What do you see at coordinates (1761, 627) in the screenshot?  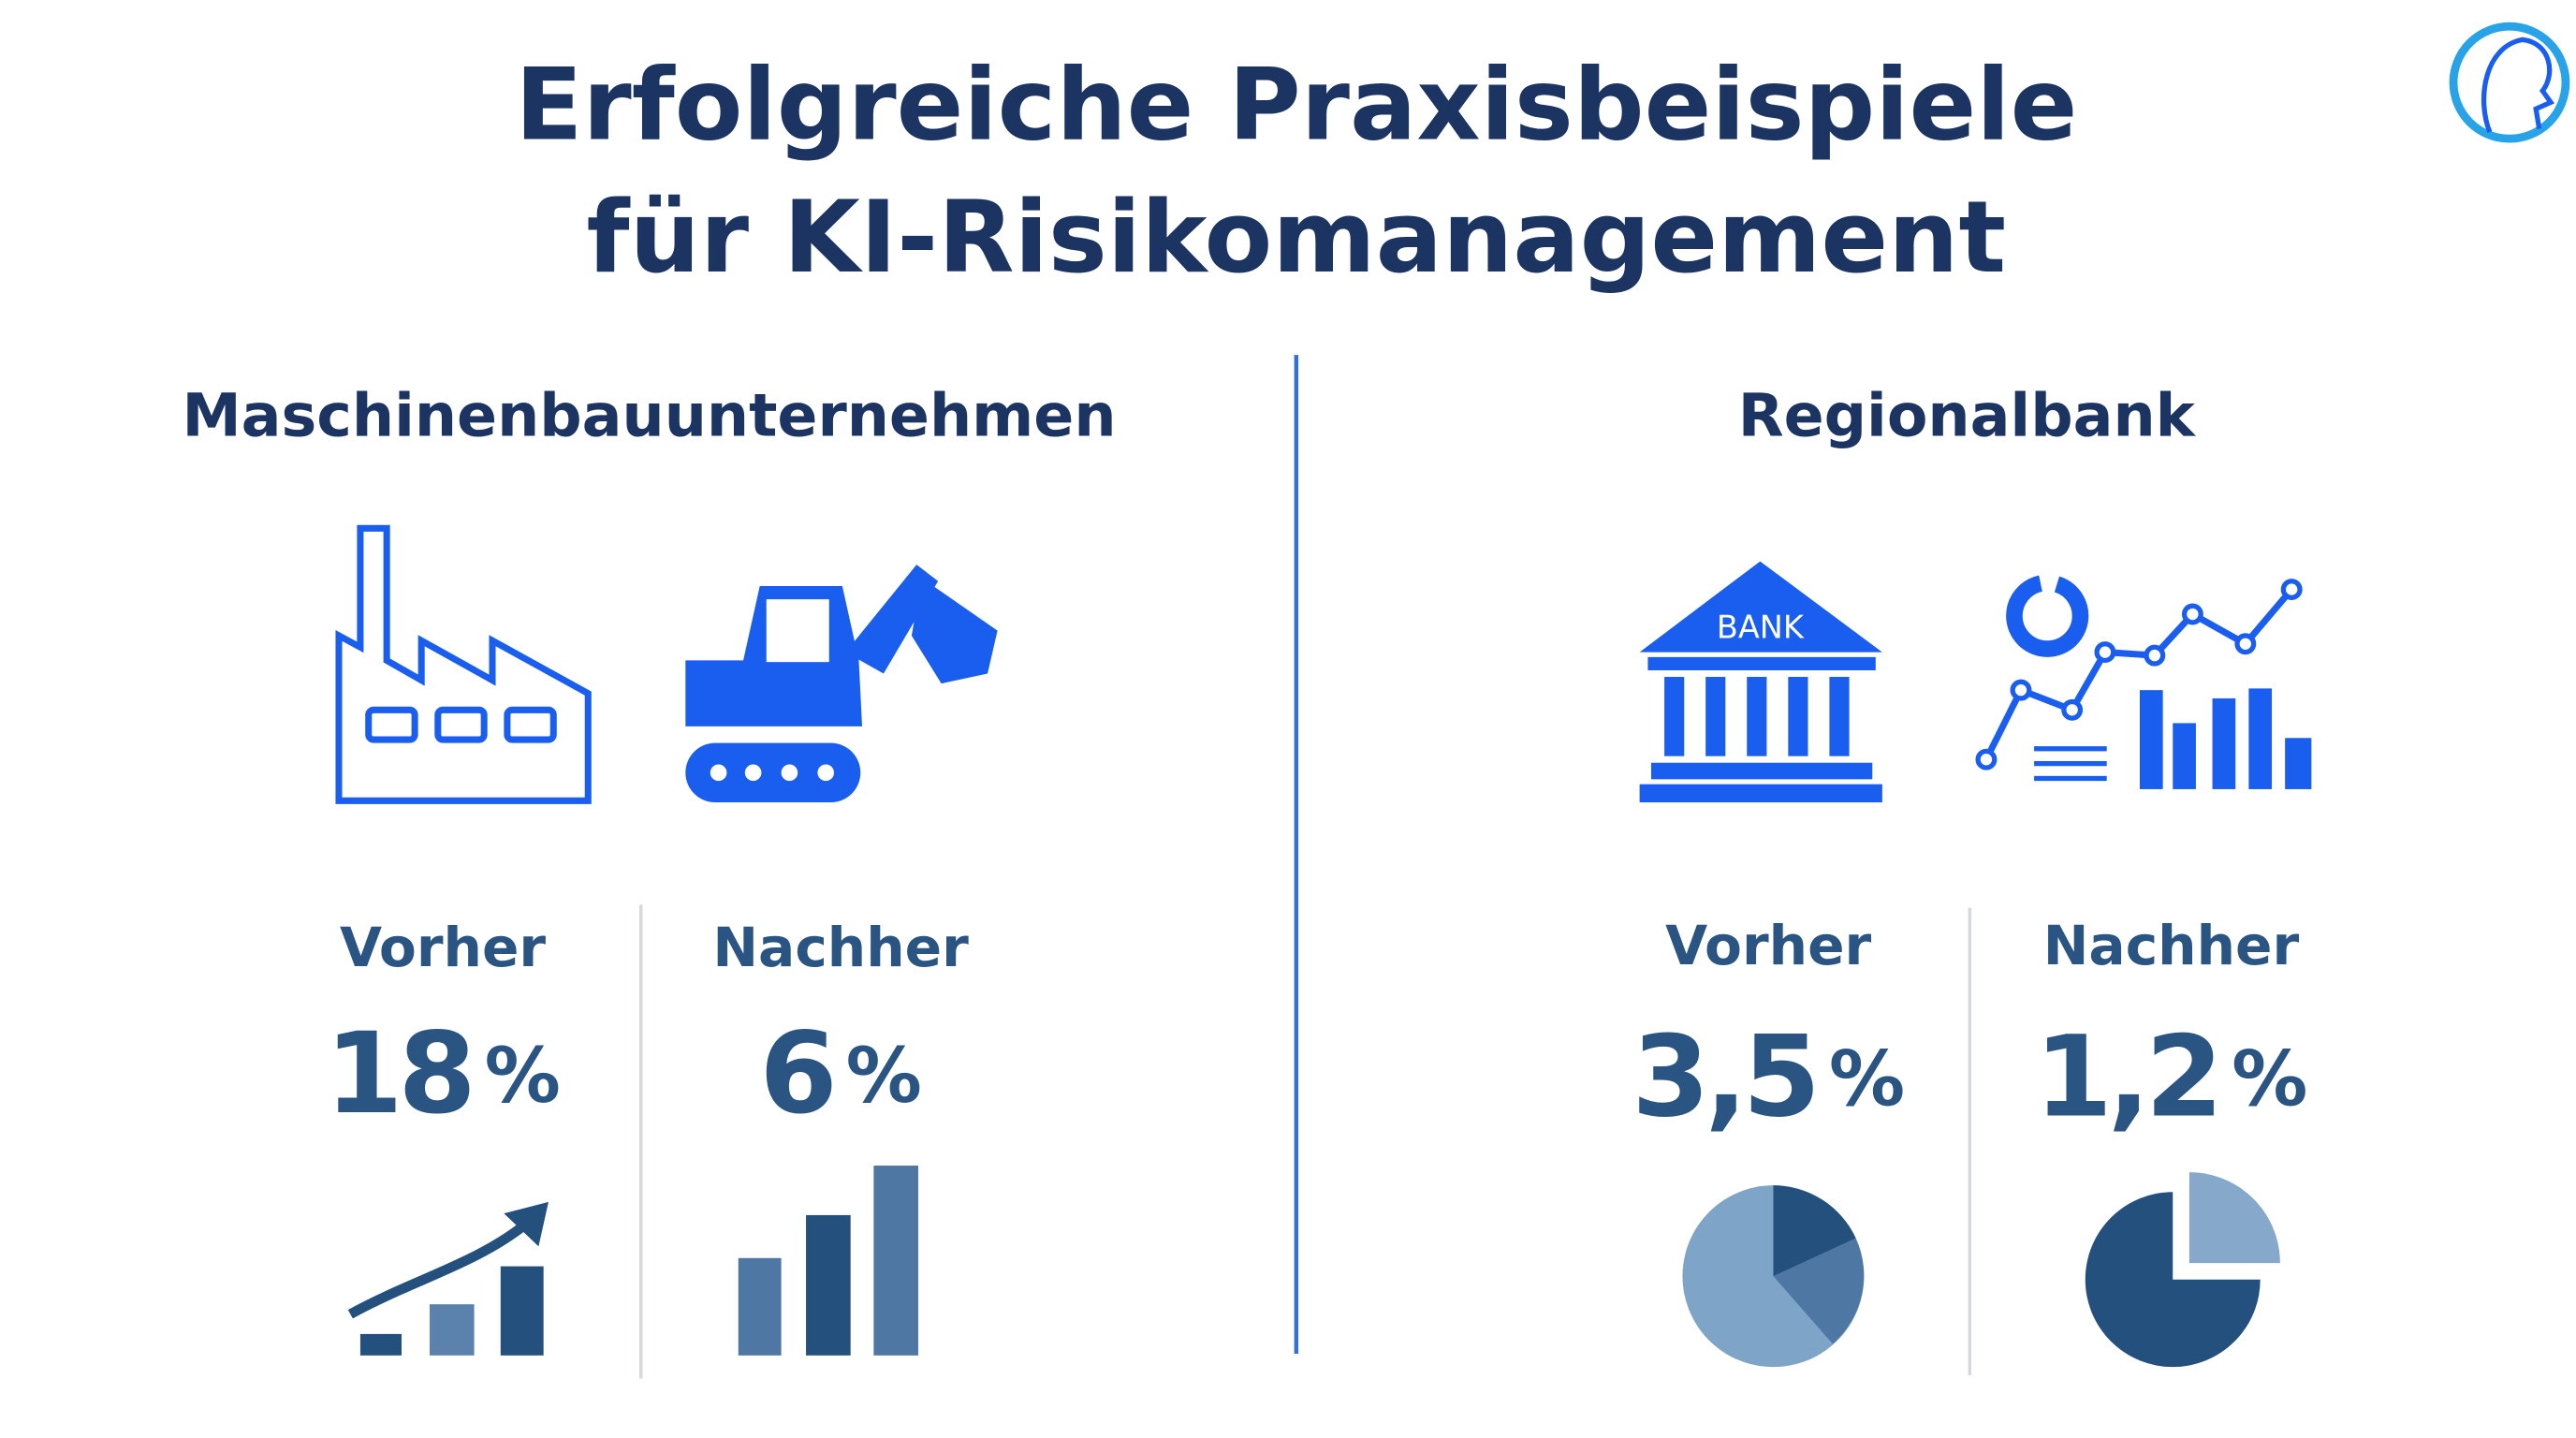 I see `icon-text: BANK` at bounding box center [1761, 627].